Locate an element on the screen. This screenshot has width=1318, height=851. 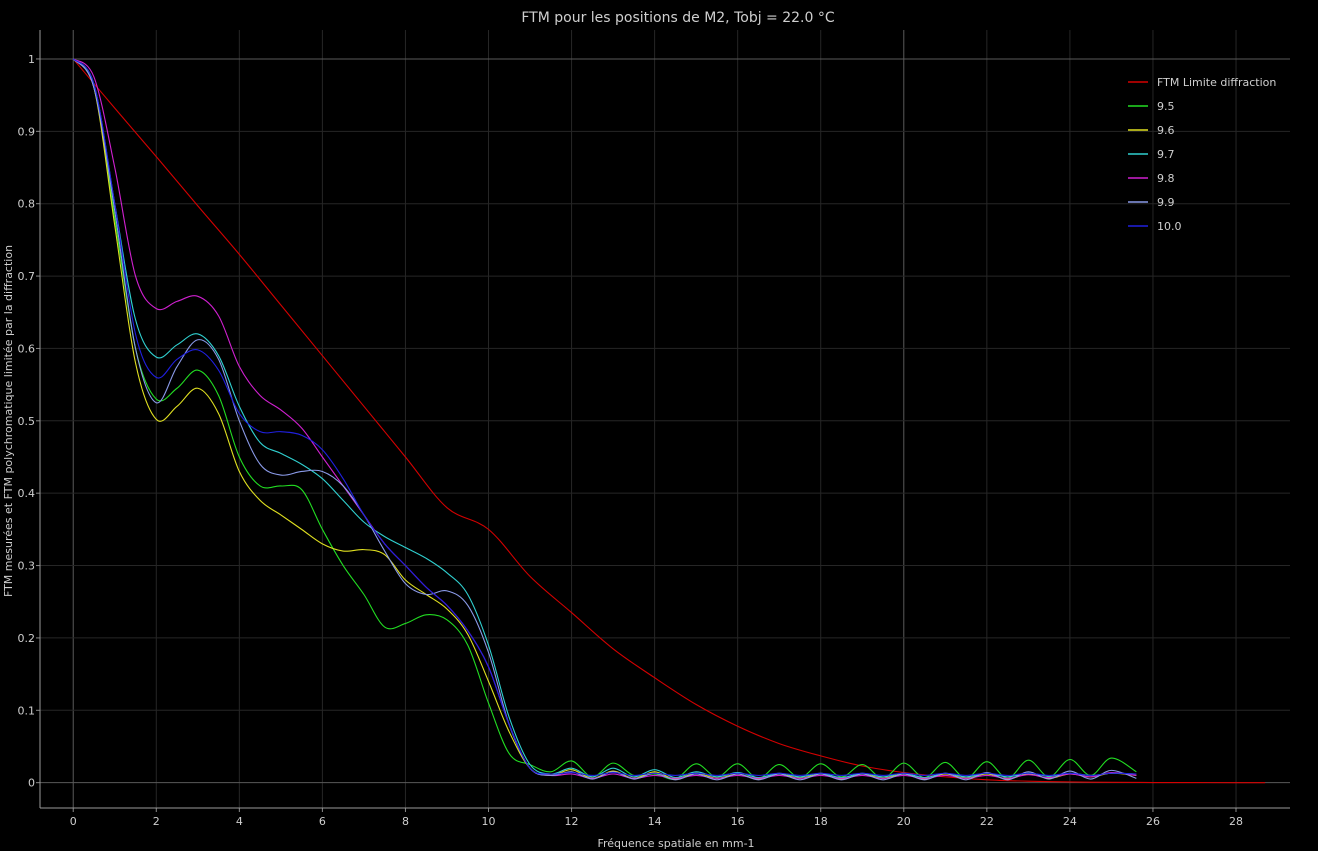
legend-label: 9.7 is located at coordinates (1166, 154).